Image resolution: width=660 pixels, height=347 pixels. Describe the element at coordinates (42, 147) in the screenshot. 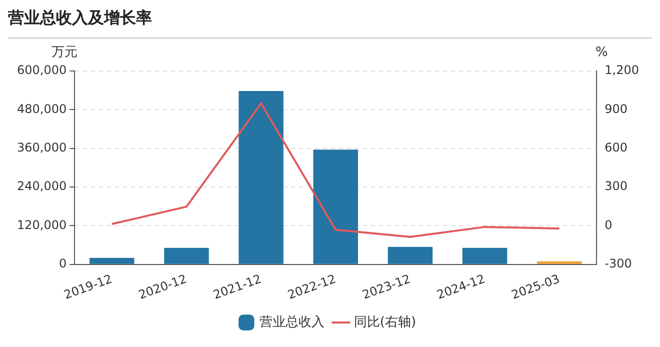

I see `y-tick-label: 360,000` at that location.